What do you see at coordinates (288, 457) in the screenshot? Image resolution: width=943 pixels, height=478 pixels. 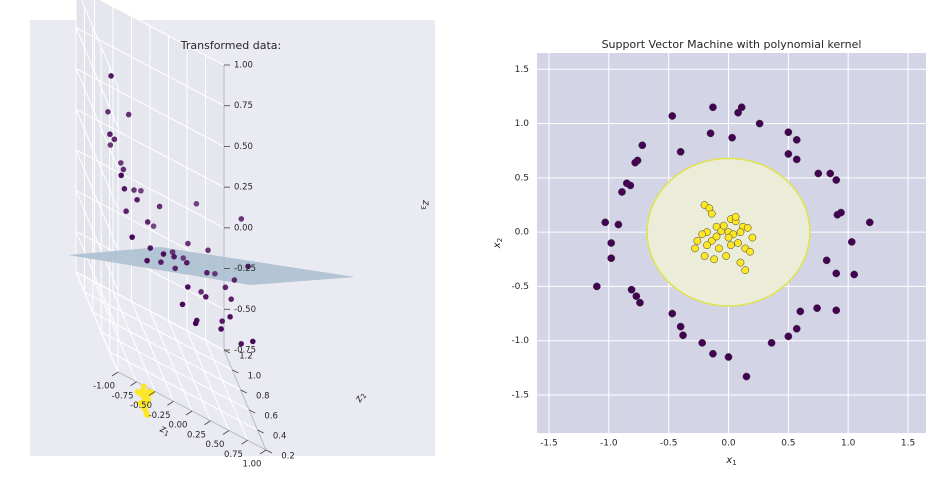 I see `y-tick-label: 0.2` at bounding box center [288, 457].